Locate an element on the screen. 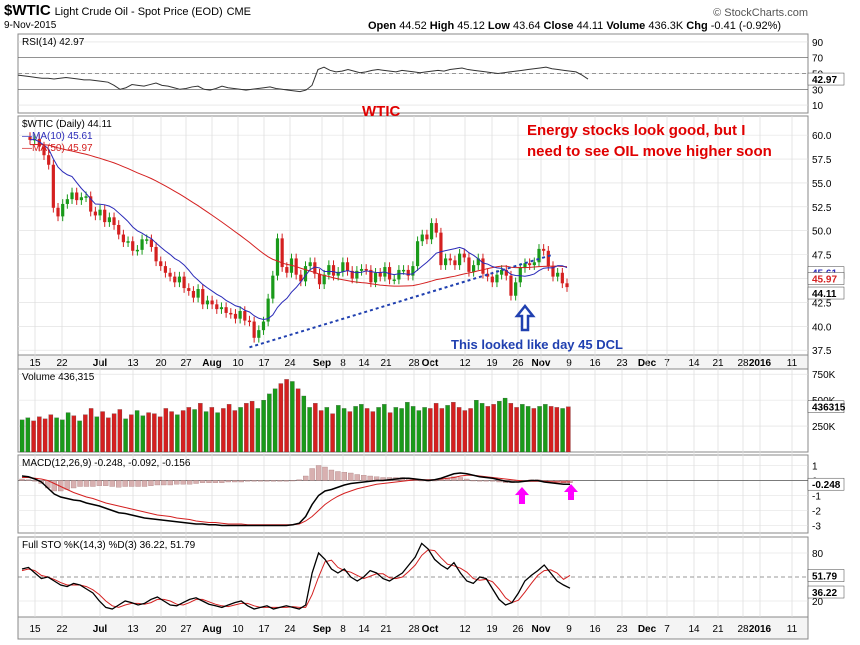 This screenshot has width=860, height=645. macd-legend: MACD(12,26,9) -0.248, -0.092, -0.156 is located at coordinates (106, 463).